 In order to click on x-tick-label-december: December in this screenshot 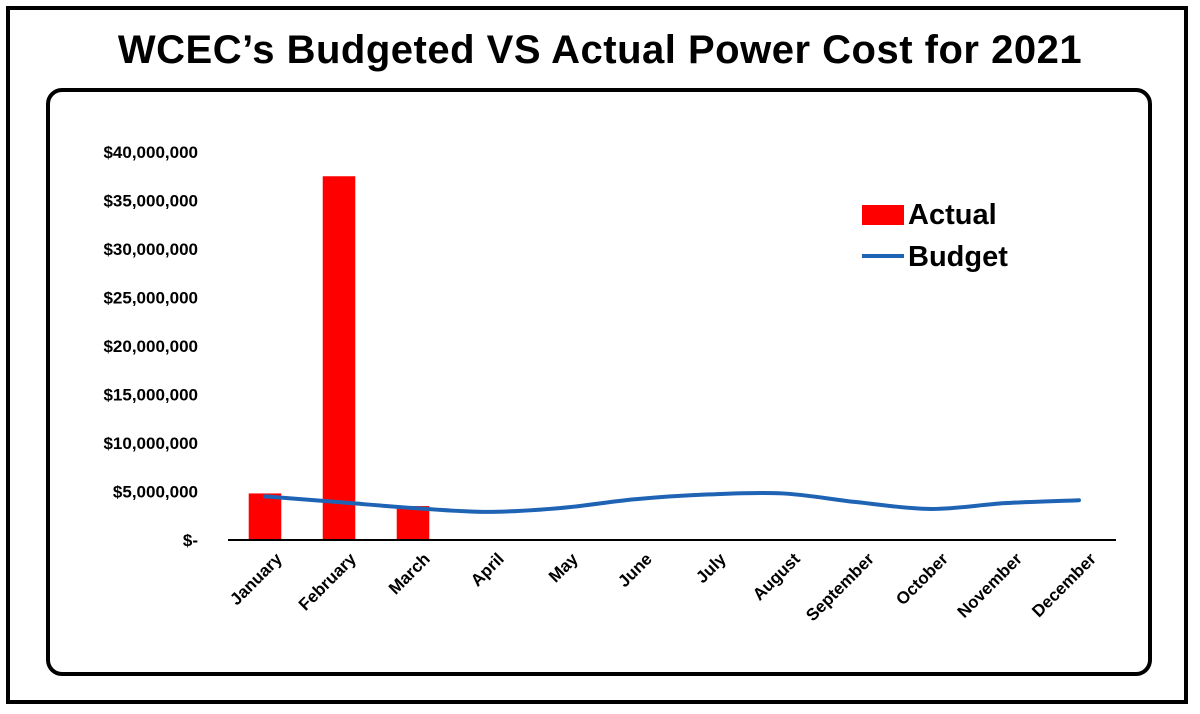, I will do `click(1064, 585)`.